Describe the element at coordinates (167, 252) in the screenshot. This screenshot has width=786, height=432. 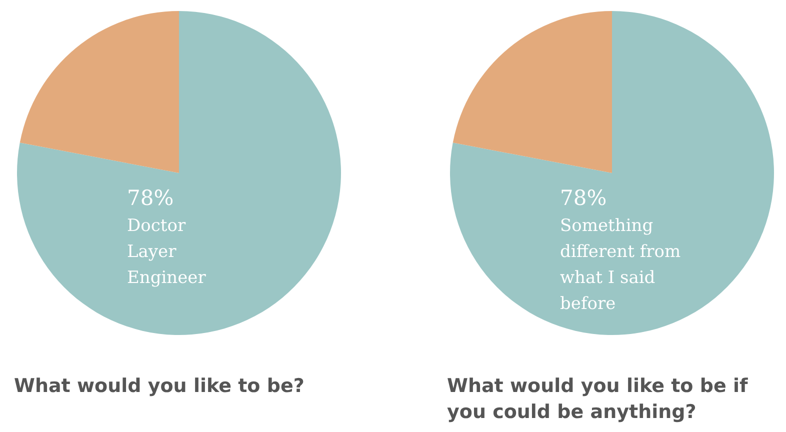
I see `slice-label: Doctor Layer Engineer` at that location.